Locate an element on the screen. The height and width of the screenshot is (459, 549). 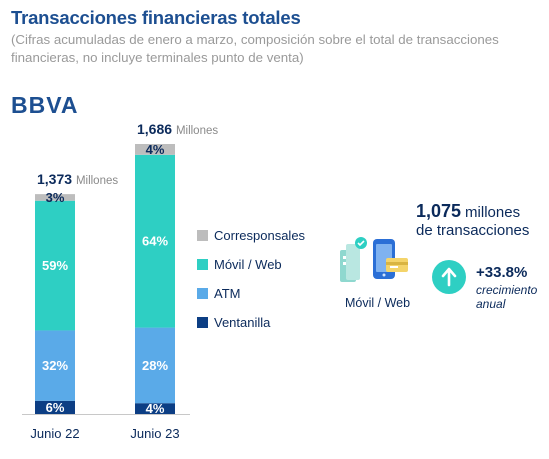
total-label-junio-22: 1,373 Millones is located at coordinates (77, 179).